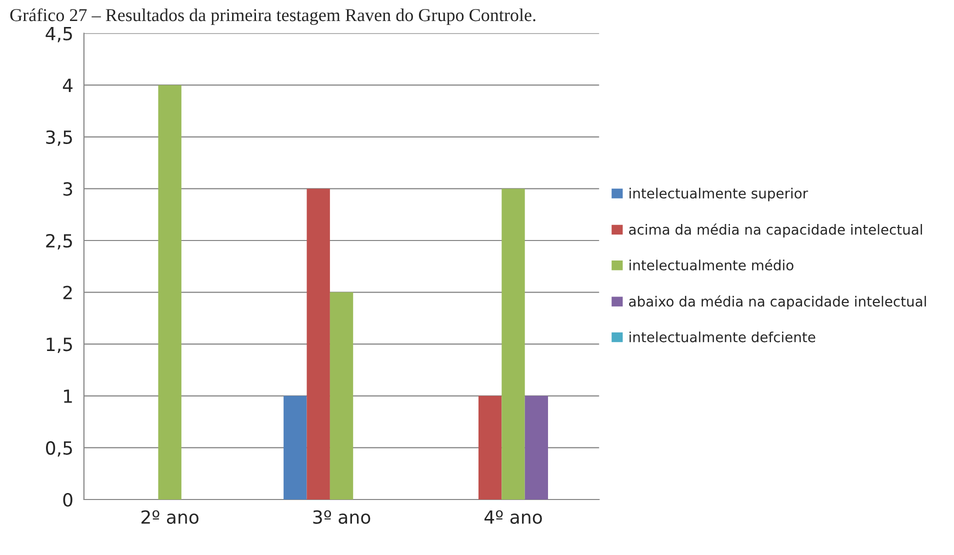  What do you see at coordinates (169, 517) in the screenshot?
I see `x-tick-label: 2º ano` at bounding box center [169, 517].